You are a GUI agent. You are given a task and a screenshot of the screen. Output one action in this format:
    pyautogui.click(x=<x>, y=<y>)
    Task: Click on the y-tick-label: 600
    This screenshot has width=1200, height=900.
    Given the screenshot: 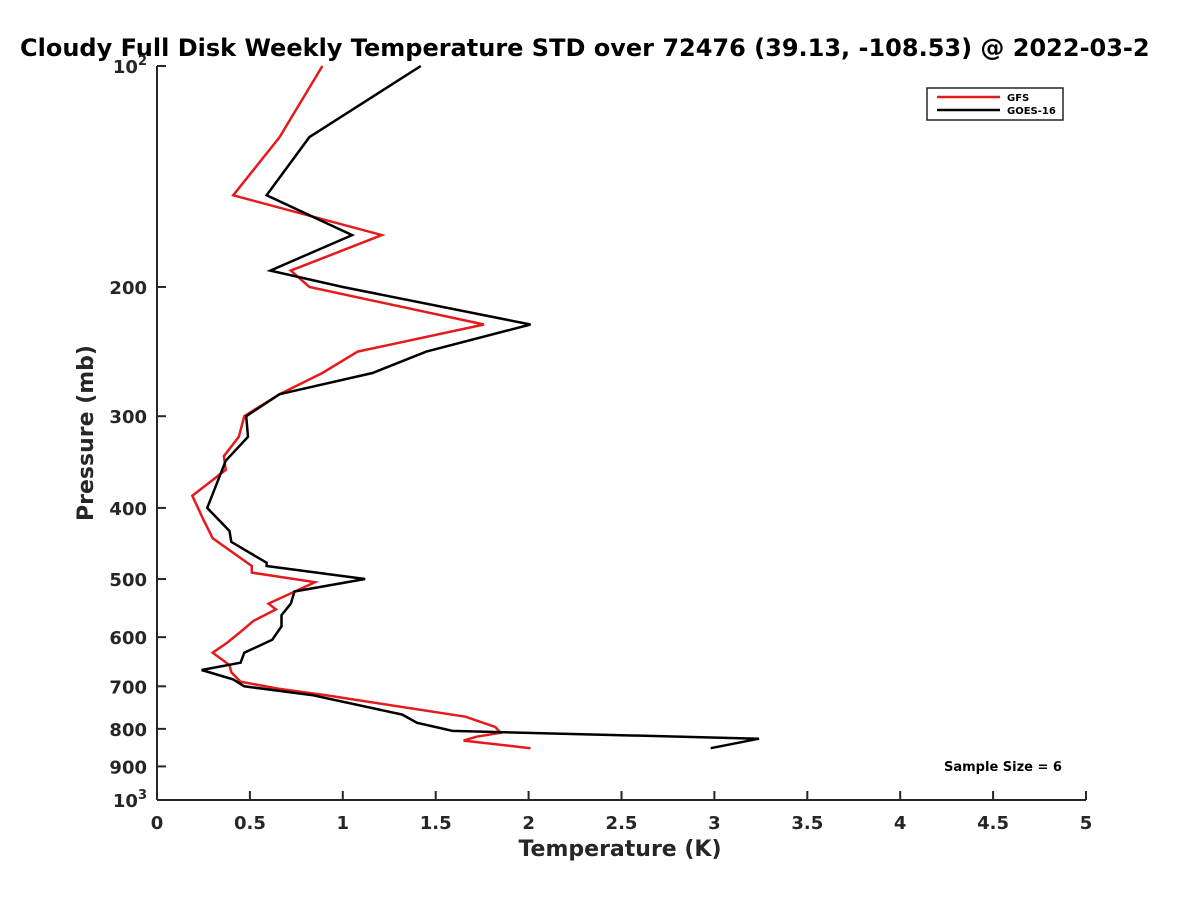 What is the action you would take?
    pyautogui.click(x=128, y=638)
    